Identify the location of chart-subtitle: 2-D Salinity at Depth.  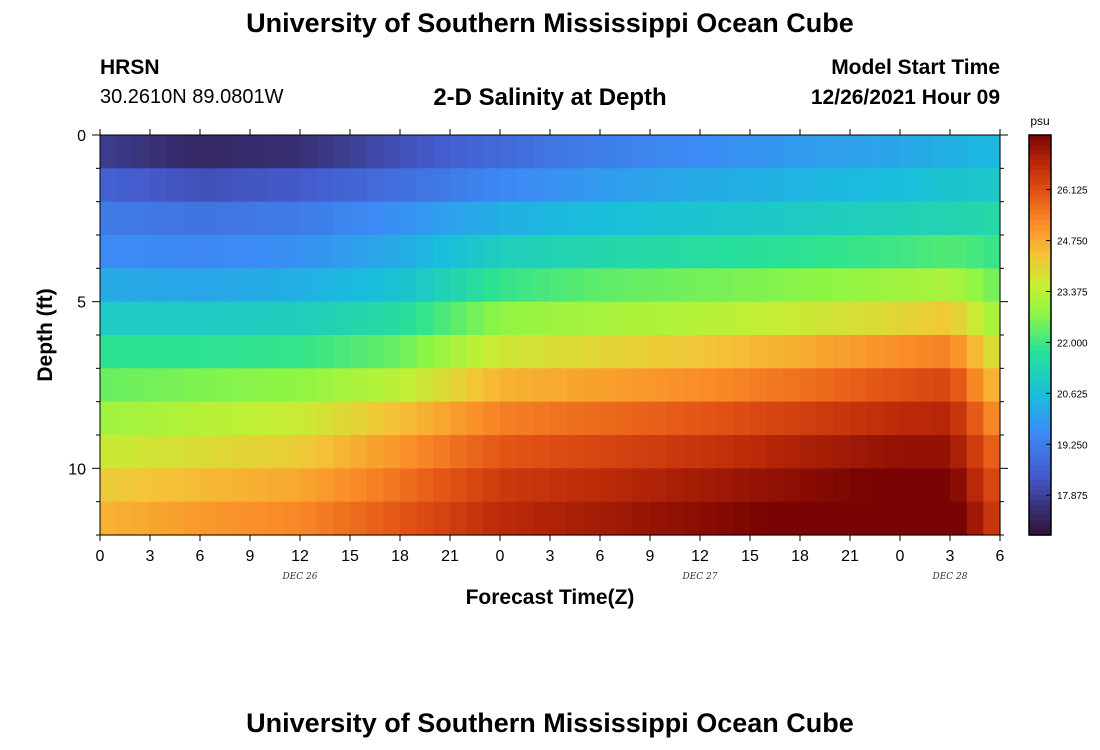
(550, 97).